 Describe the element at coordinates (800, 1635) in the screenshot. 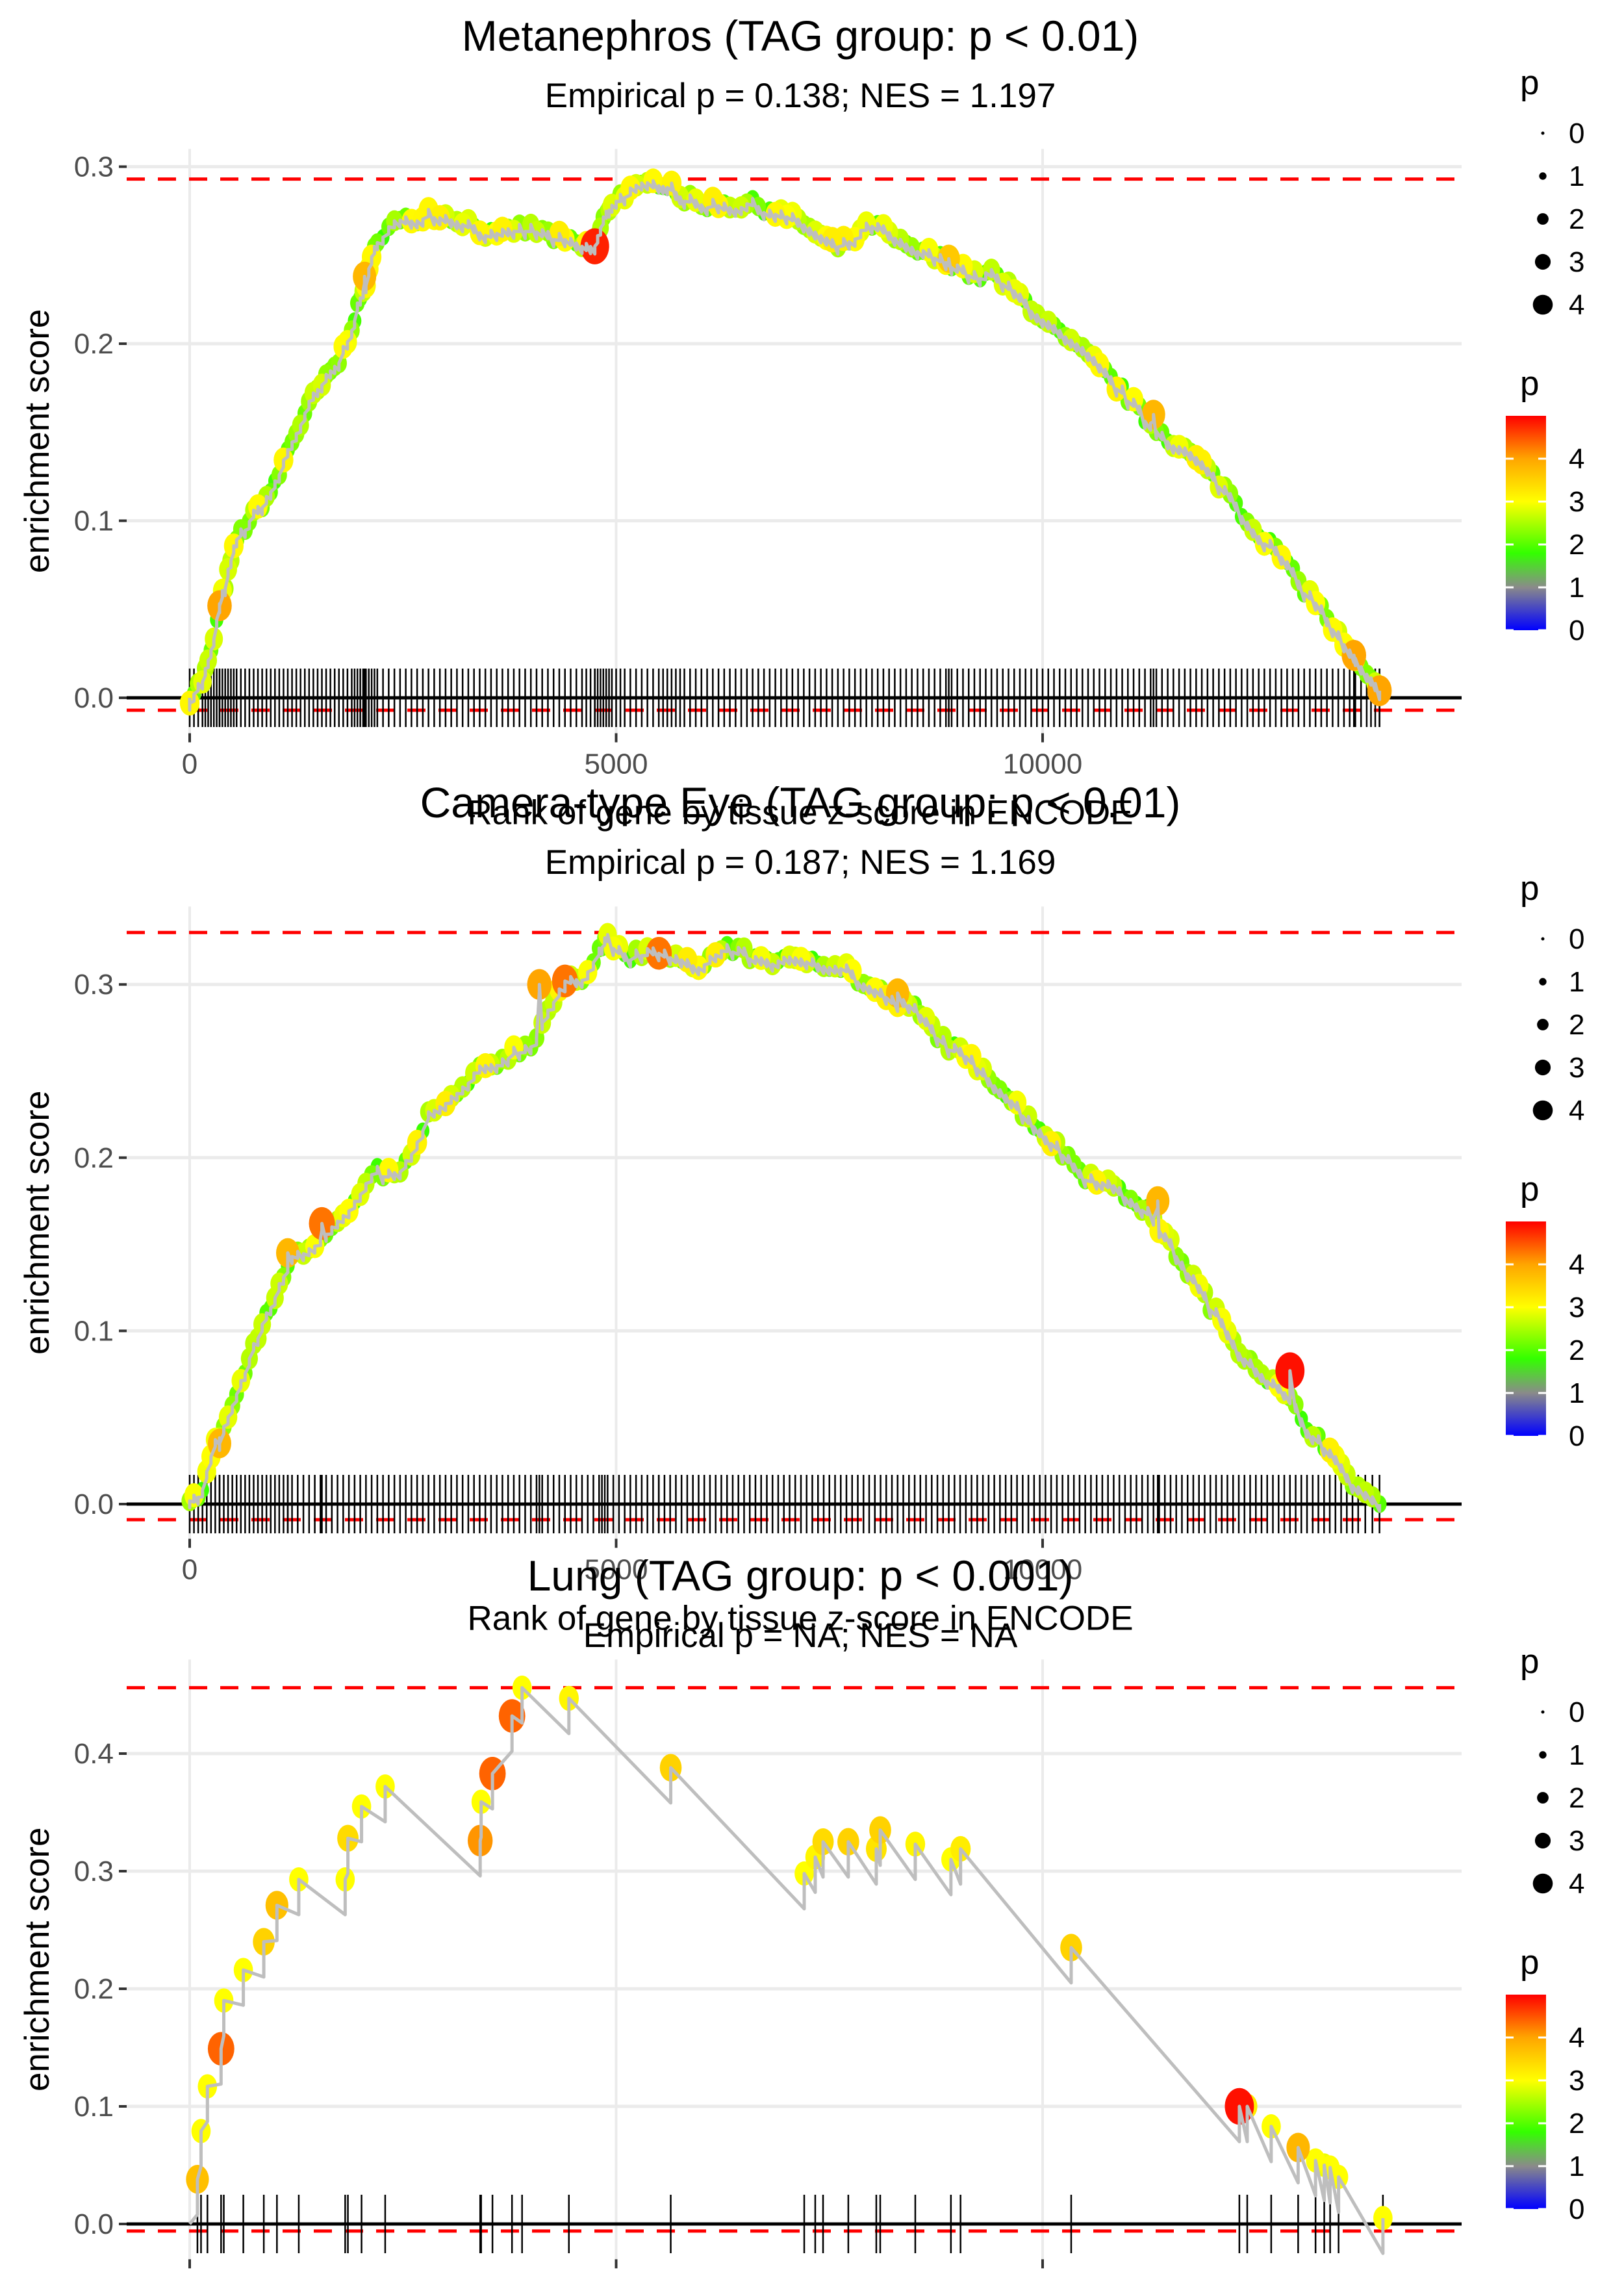

I see `chart-subtitle: Empirical p = NA; NES = NA` at that location.